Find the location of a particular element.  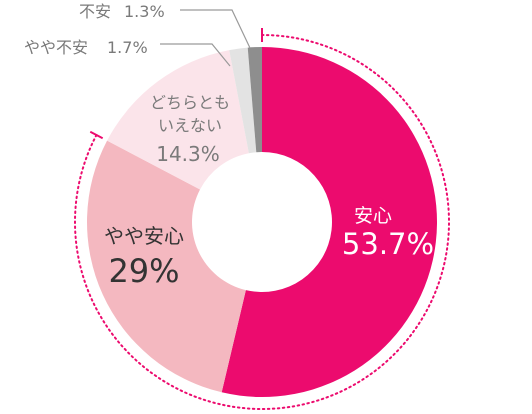

slice-label-fuan: 不安 is located at coordinates (95, 11).